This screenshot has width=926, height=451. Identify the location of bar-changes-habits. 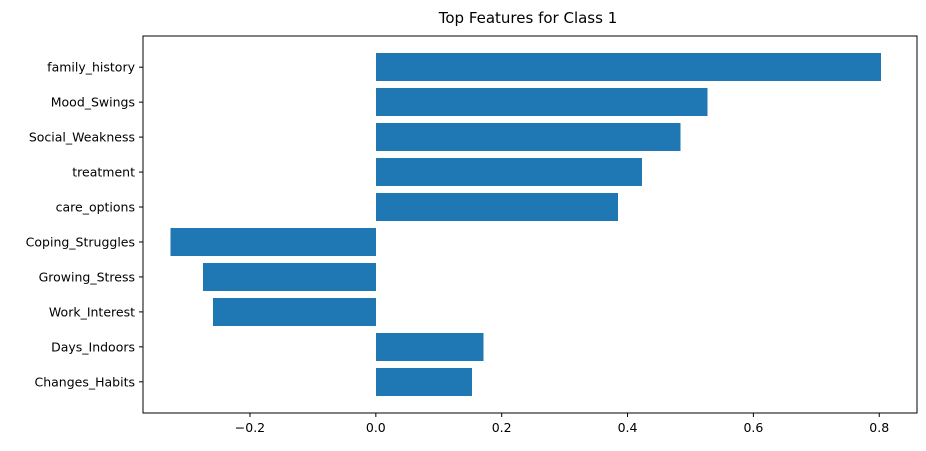
(424, 381).